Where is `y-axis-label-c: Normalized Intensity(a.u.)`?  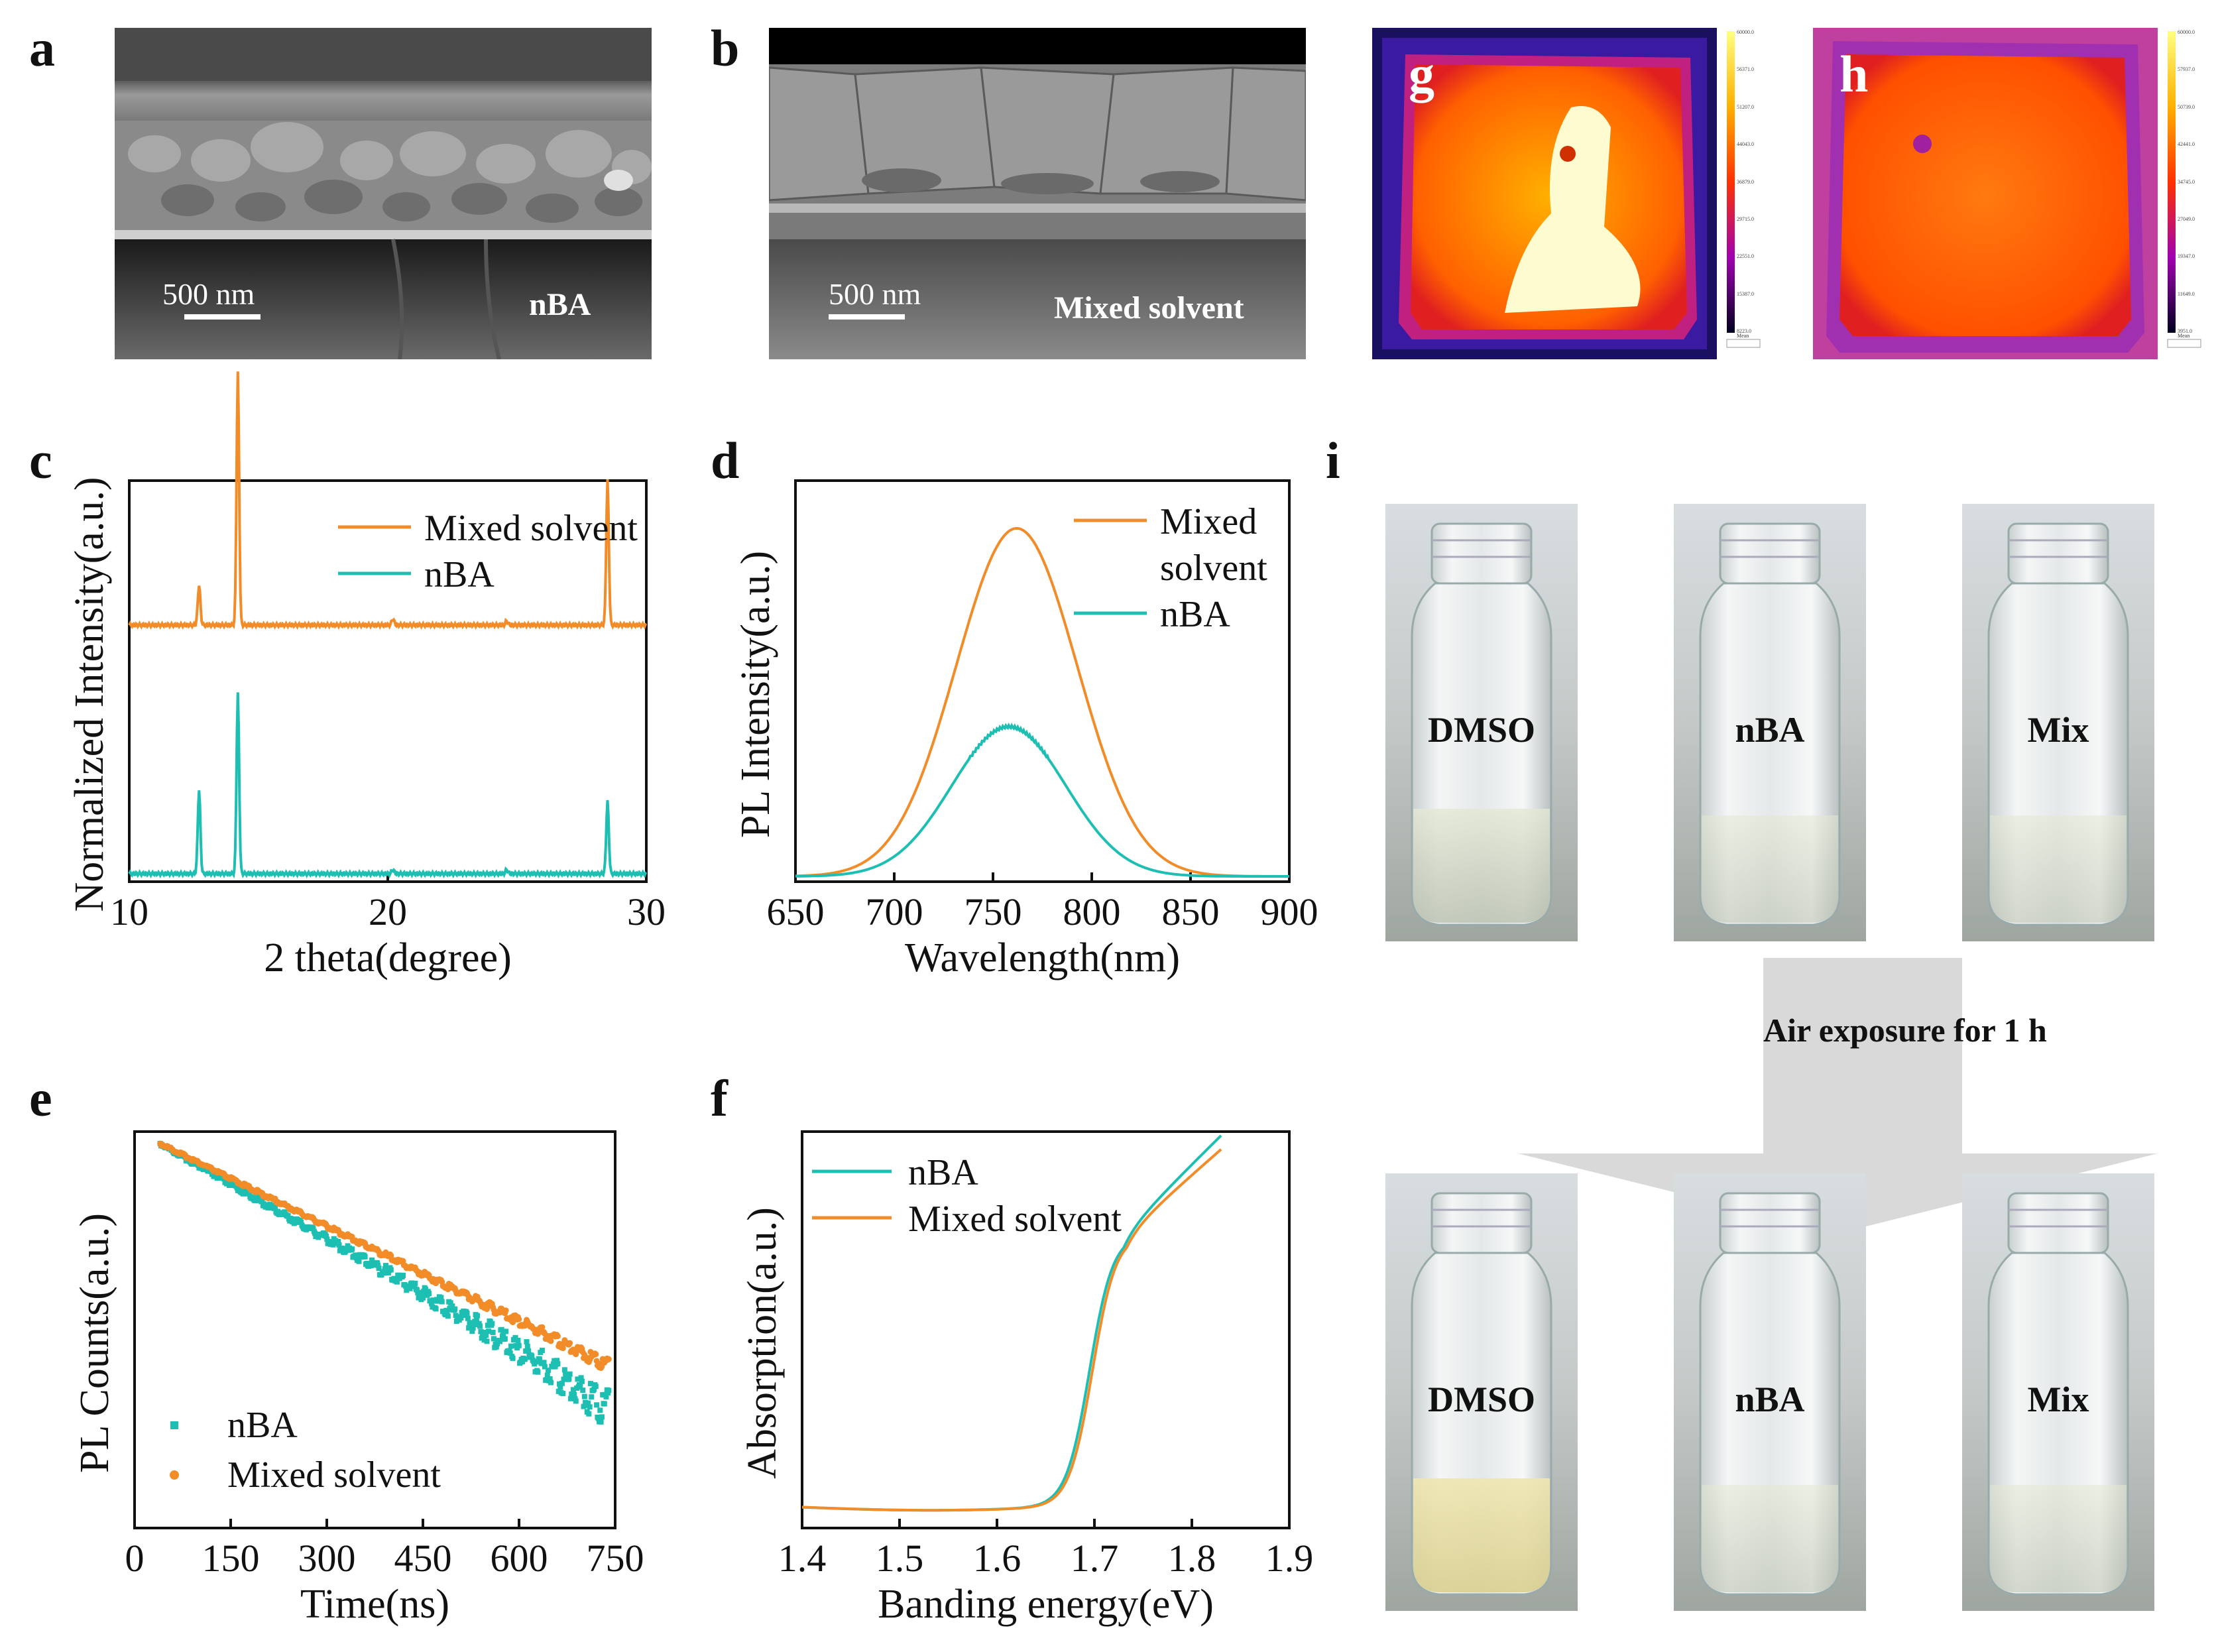
y-axis-label-c: Normalized Intensity(a.u.) is located at coordinates (90, 694).